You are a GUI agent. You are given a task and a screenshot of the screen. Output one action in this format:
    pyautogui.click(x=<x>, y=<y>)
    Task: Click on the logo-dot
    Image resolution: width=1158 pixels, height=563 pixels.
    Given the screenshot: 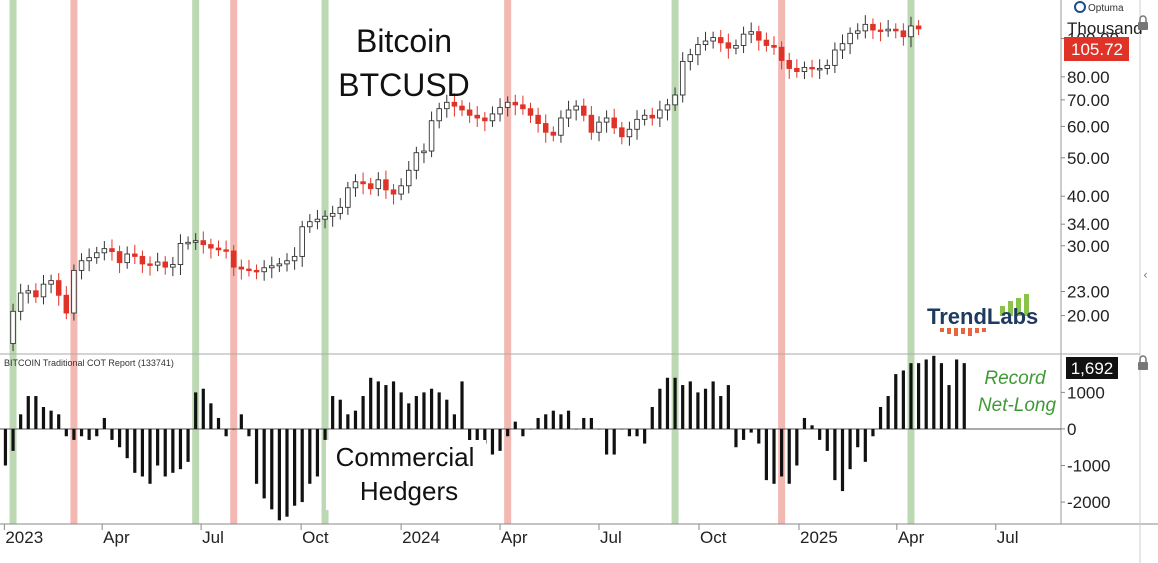 What is the action you would take?
    pyautogui.click(x=977, y=330)
    